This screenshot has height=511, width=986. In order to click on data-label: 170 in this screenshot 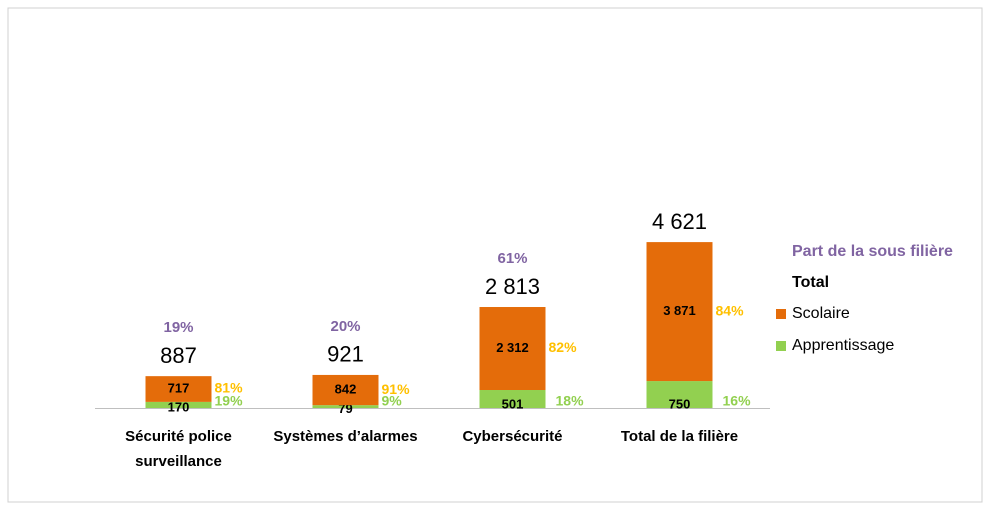, I will do `click(179, 406)`.